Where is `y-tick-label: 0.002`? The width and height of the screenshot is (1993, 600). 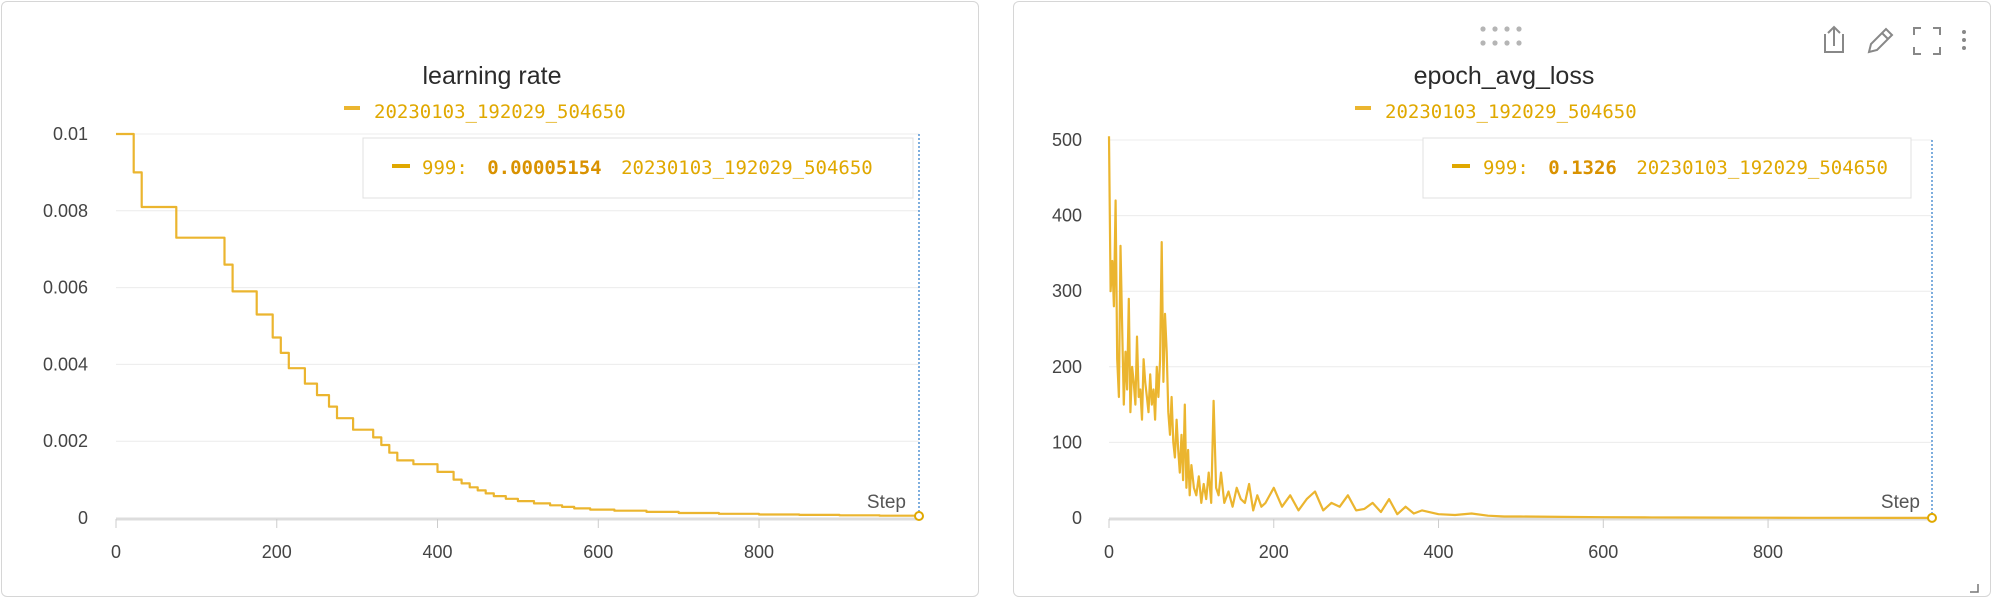
y-tick-label: 0.002 is located at coordinates (65, 441).